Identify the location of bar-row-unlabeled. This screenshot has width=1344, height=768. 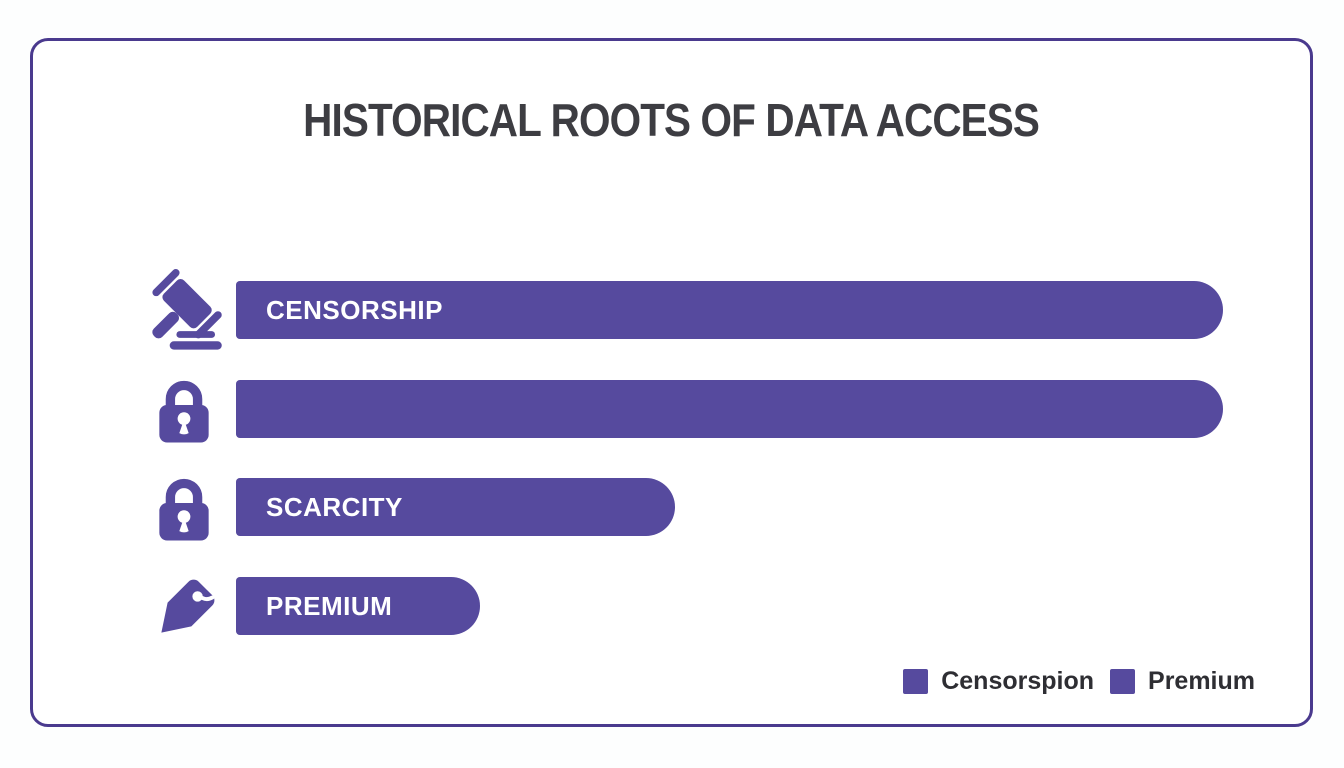
(729, 409).